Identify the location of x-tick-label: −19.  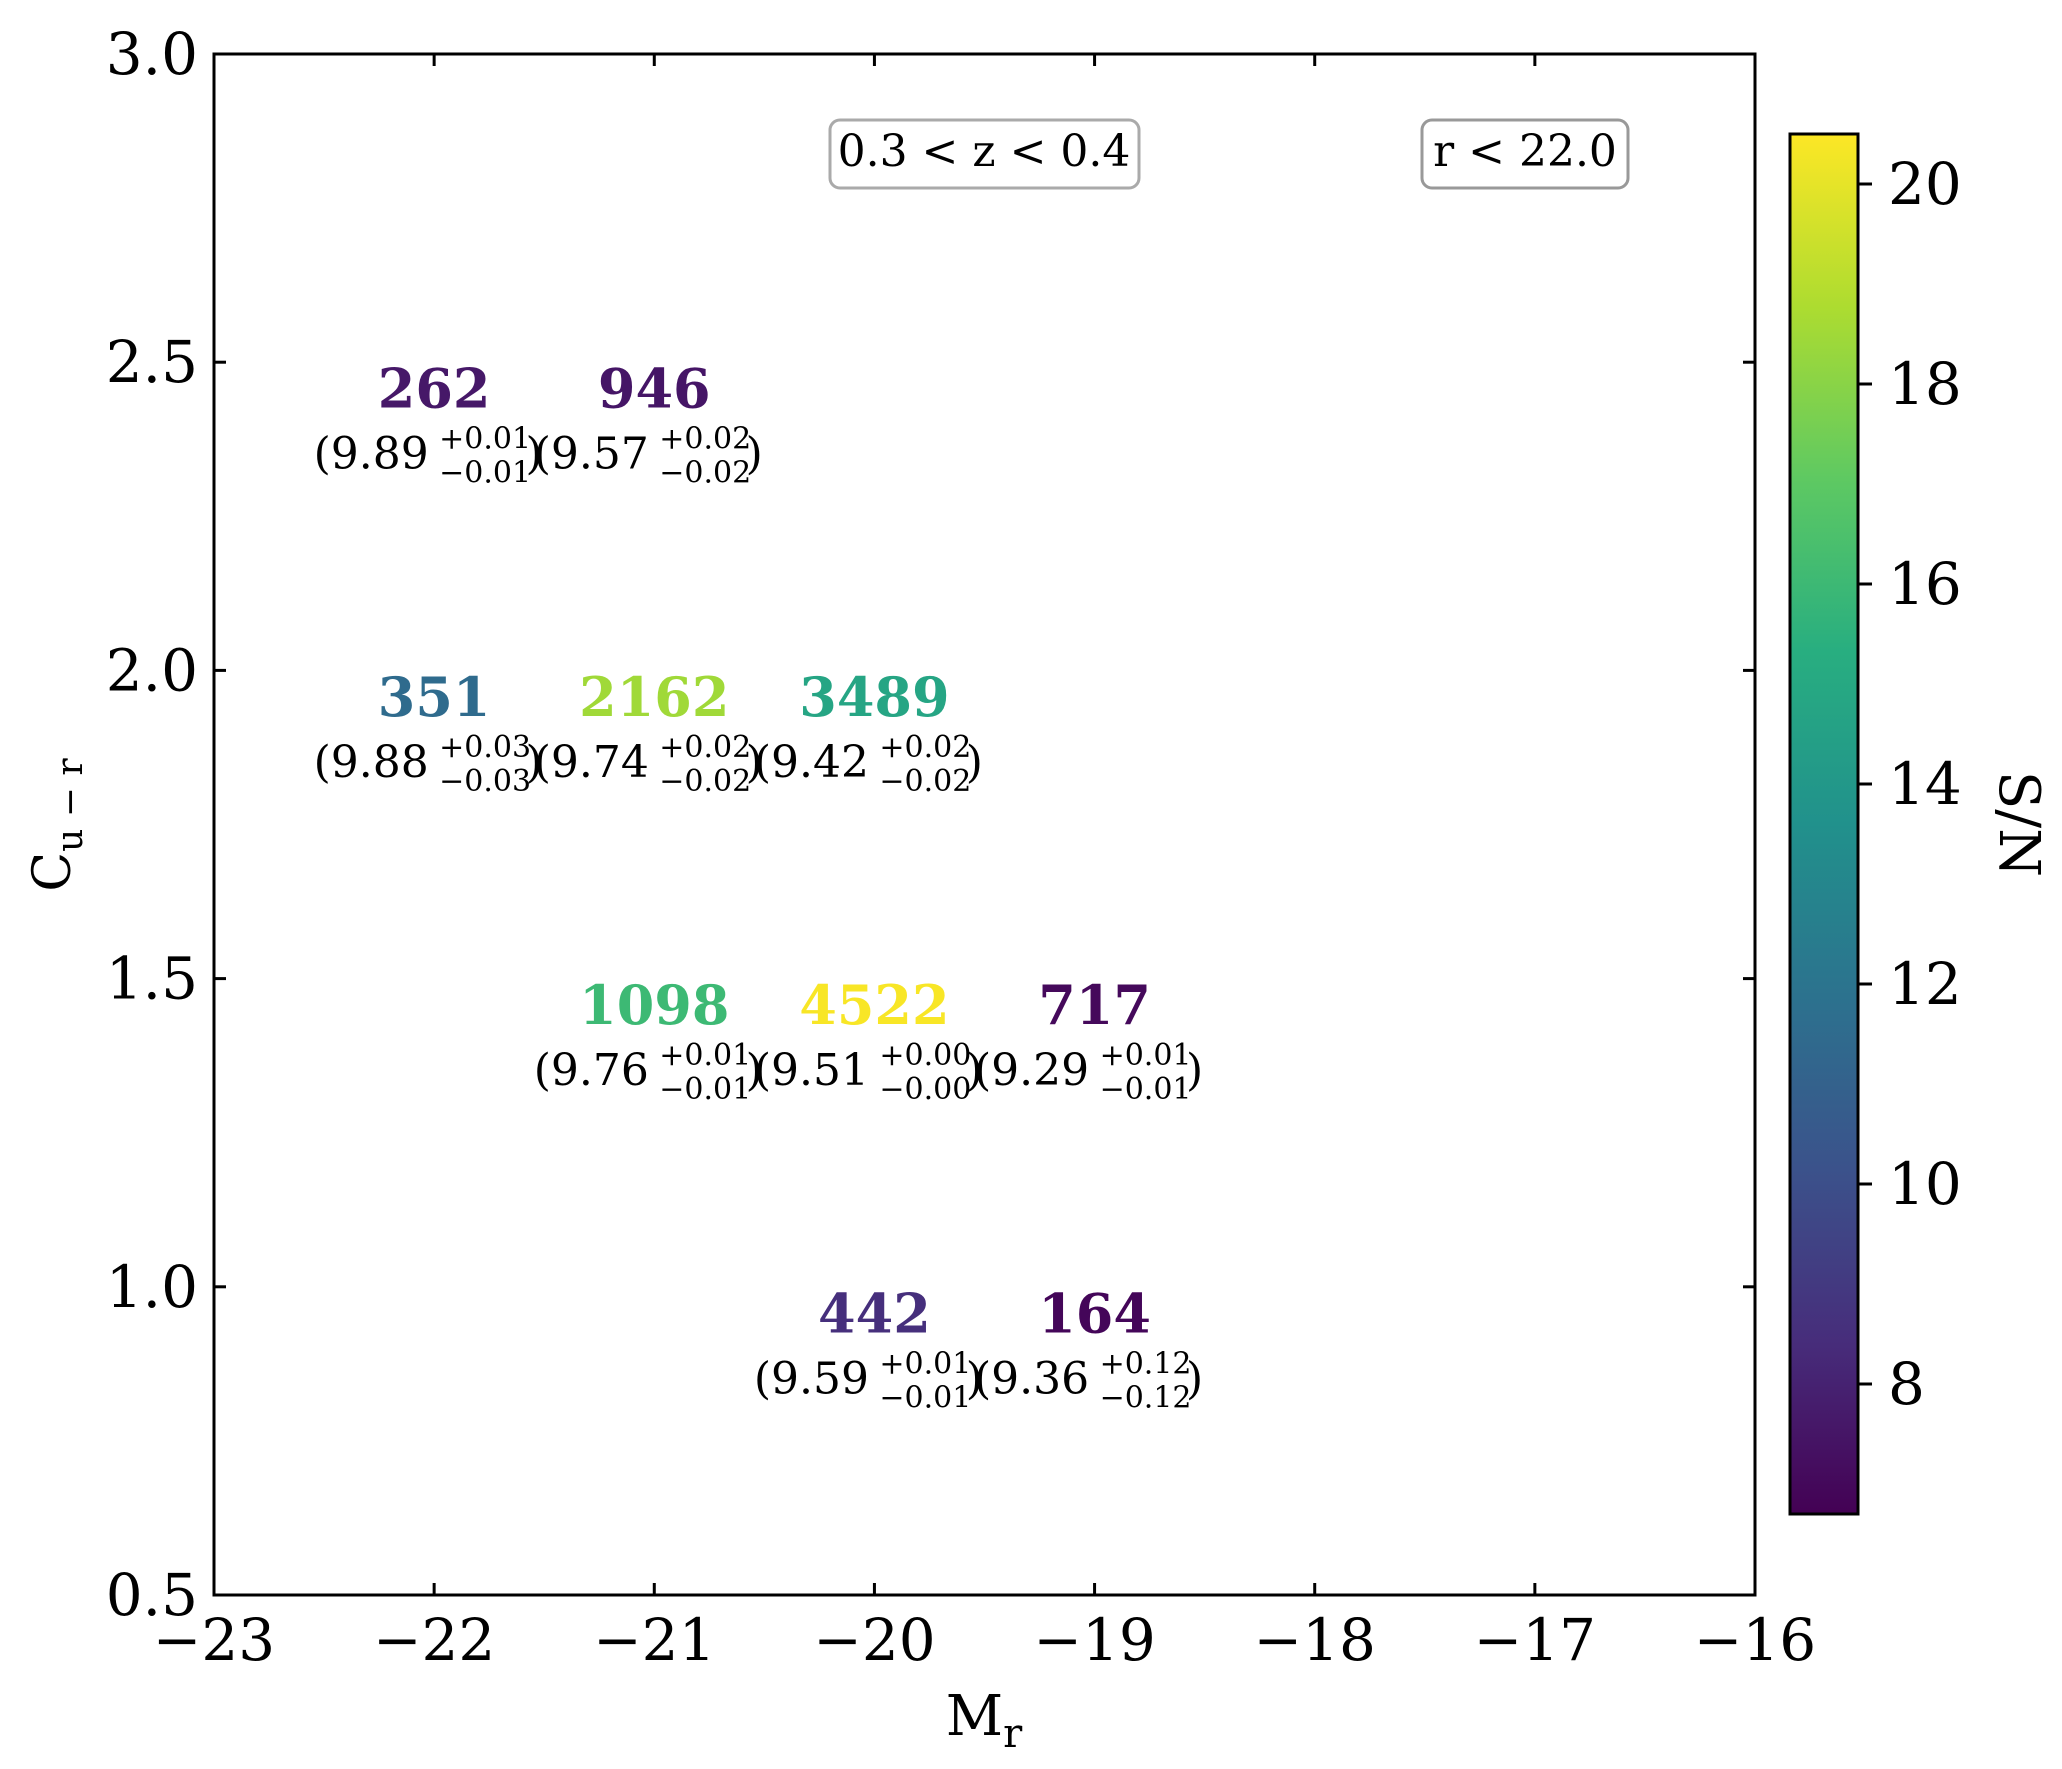
(1094, 1640).